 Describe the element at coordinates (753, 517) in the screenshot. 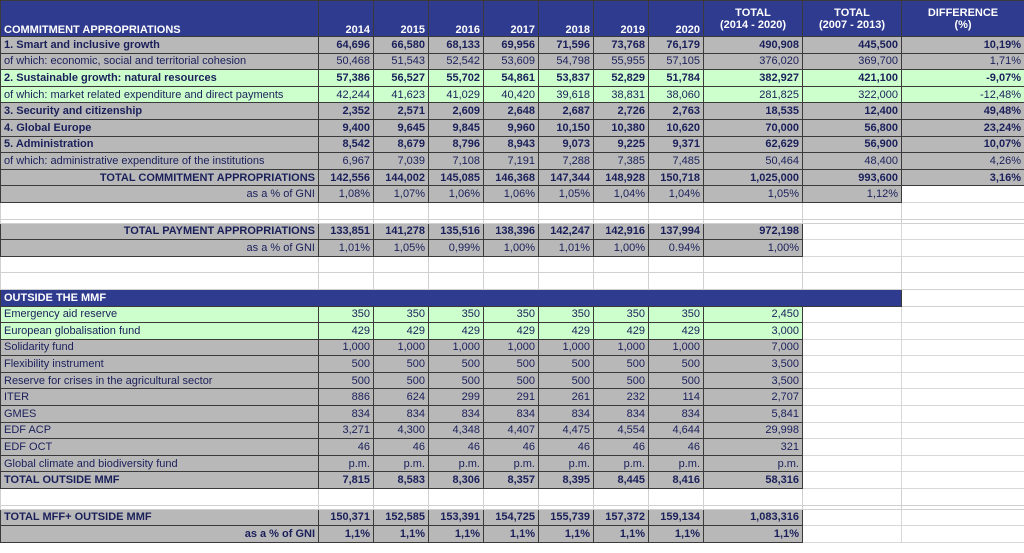

I see `total-2014-2020-value: 1,083,316` at that location.